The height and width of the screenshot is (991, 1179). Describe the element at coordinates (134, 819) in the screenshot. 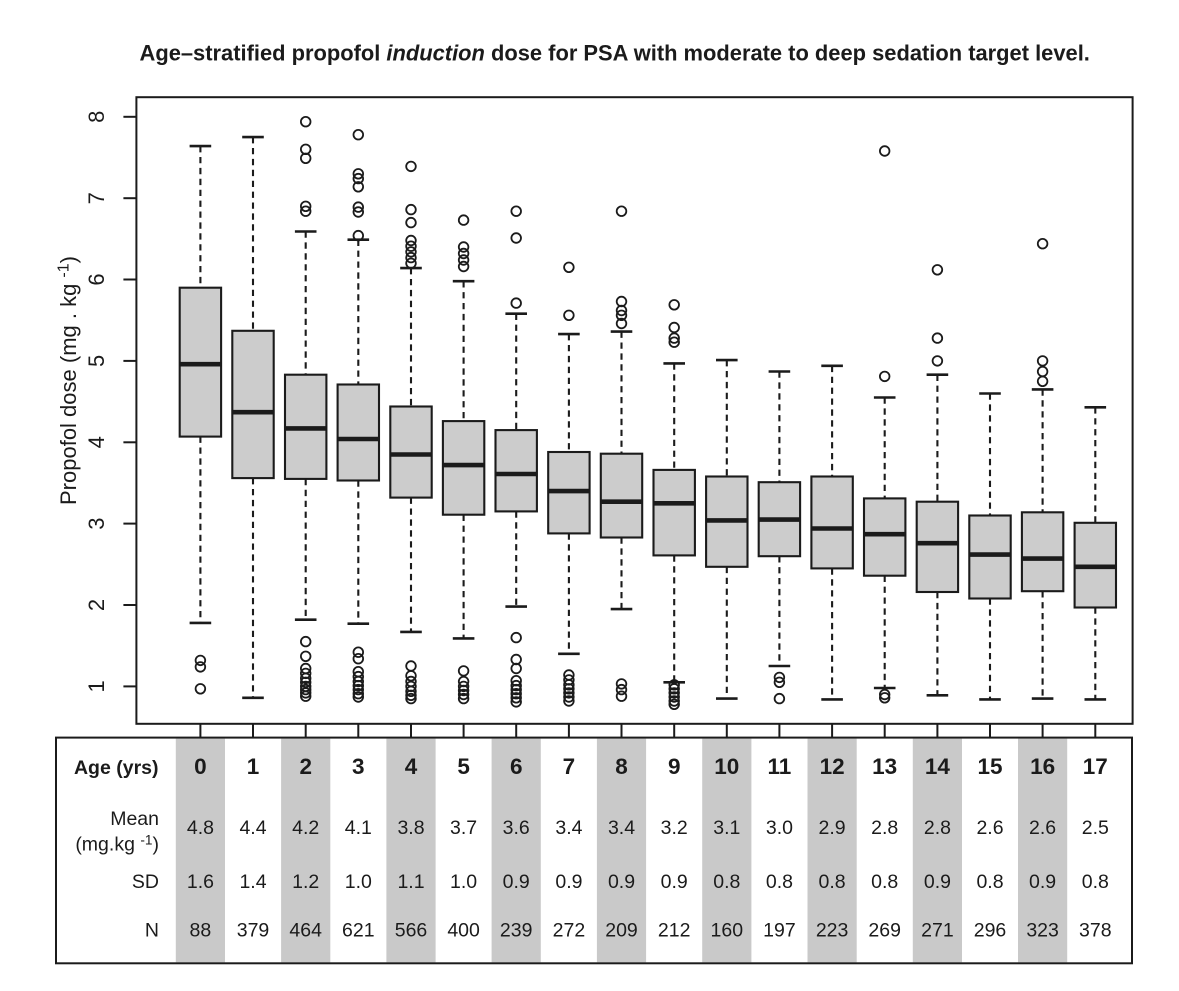

I see `svg-text: Mean` at that location.